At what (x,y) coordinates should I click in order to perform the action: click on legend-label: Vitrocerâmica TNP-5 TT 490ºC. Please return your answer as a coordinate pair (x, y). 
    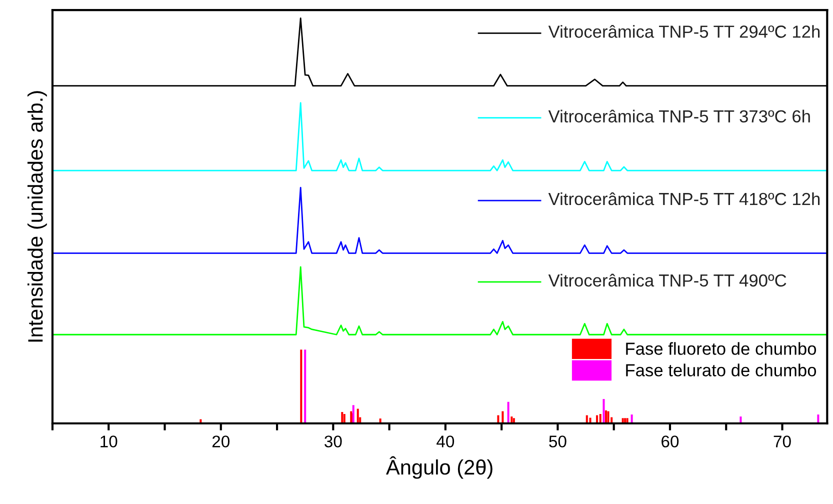
    Looking at the image, I should click on (667, 280).